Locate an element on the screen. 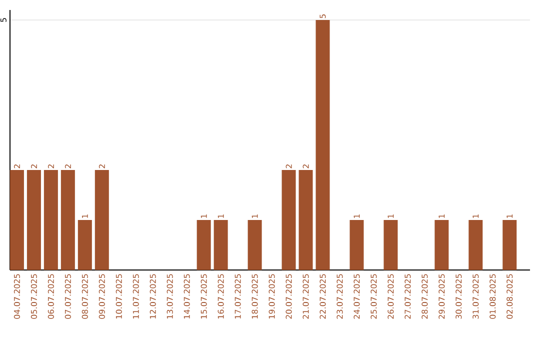 This screenshot has height=340, width=540. x-tick-label: 22.07.2025 is located at coordinates (323, 296).